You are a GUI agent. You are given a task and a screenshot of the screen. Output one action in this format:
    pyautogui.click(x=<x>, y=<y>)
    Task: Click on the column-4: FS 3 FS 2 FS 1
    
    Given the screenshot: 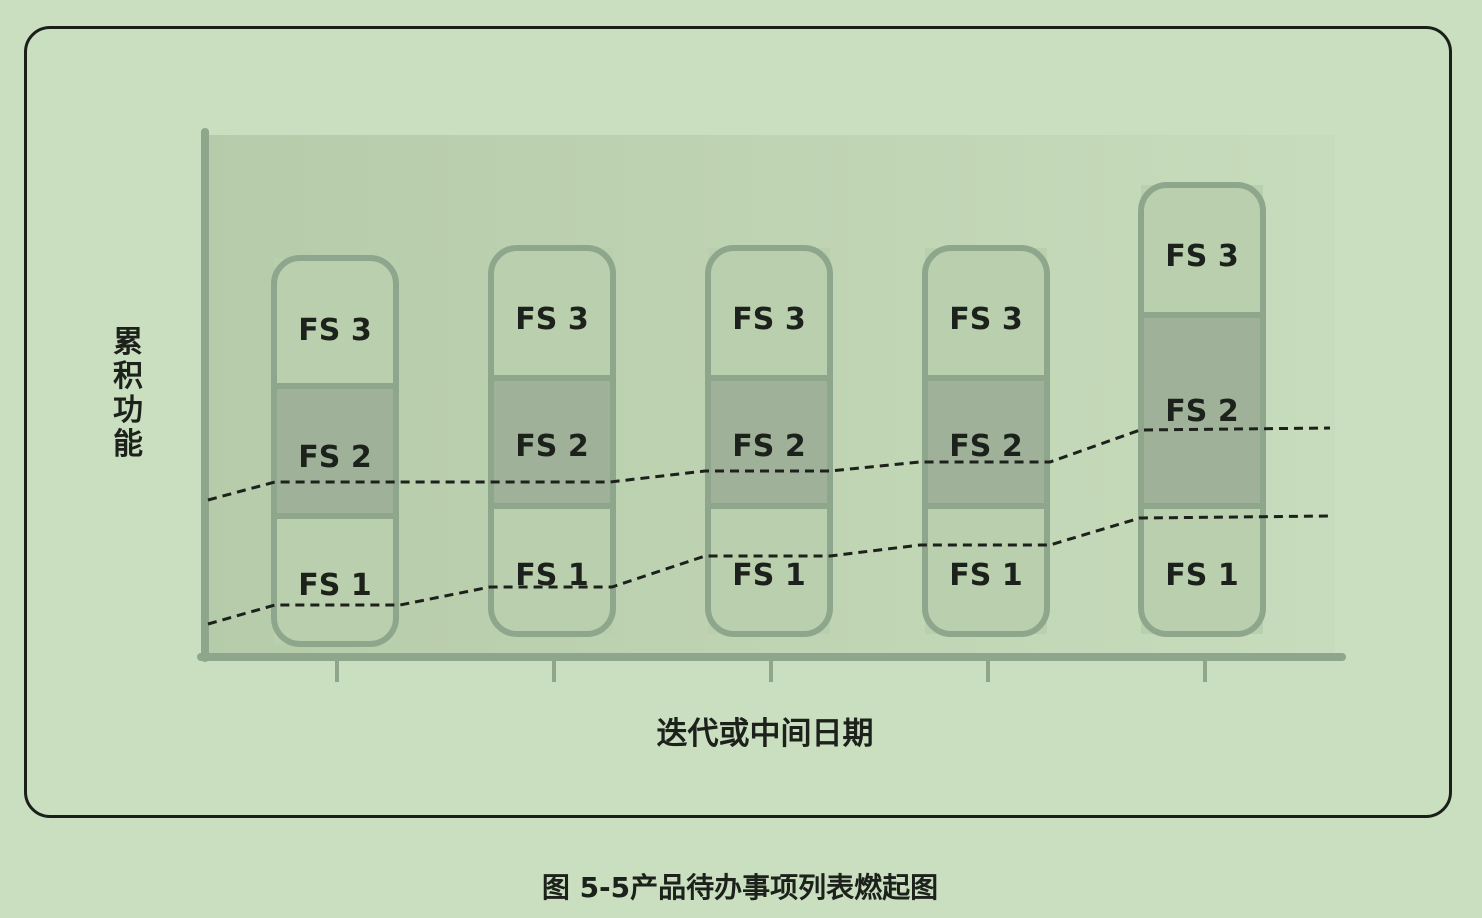 What is the action you would take?
    pyautogui.click(x=986, y=441)
    